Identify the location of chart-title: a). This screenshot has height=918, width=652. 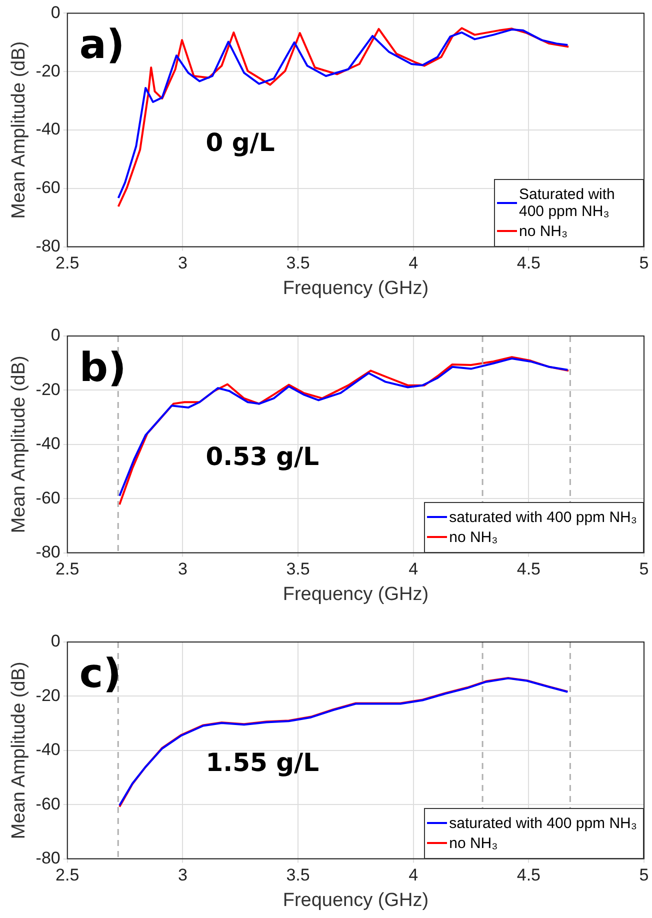
(102, 45).